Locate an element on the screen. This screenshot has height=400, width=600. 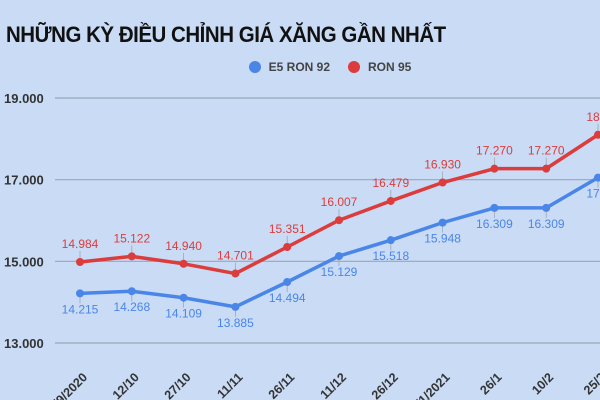
legend-item-ron95: RON 95 is located at coordinates (379, 67).